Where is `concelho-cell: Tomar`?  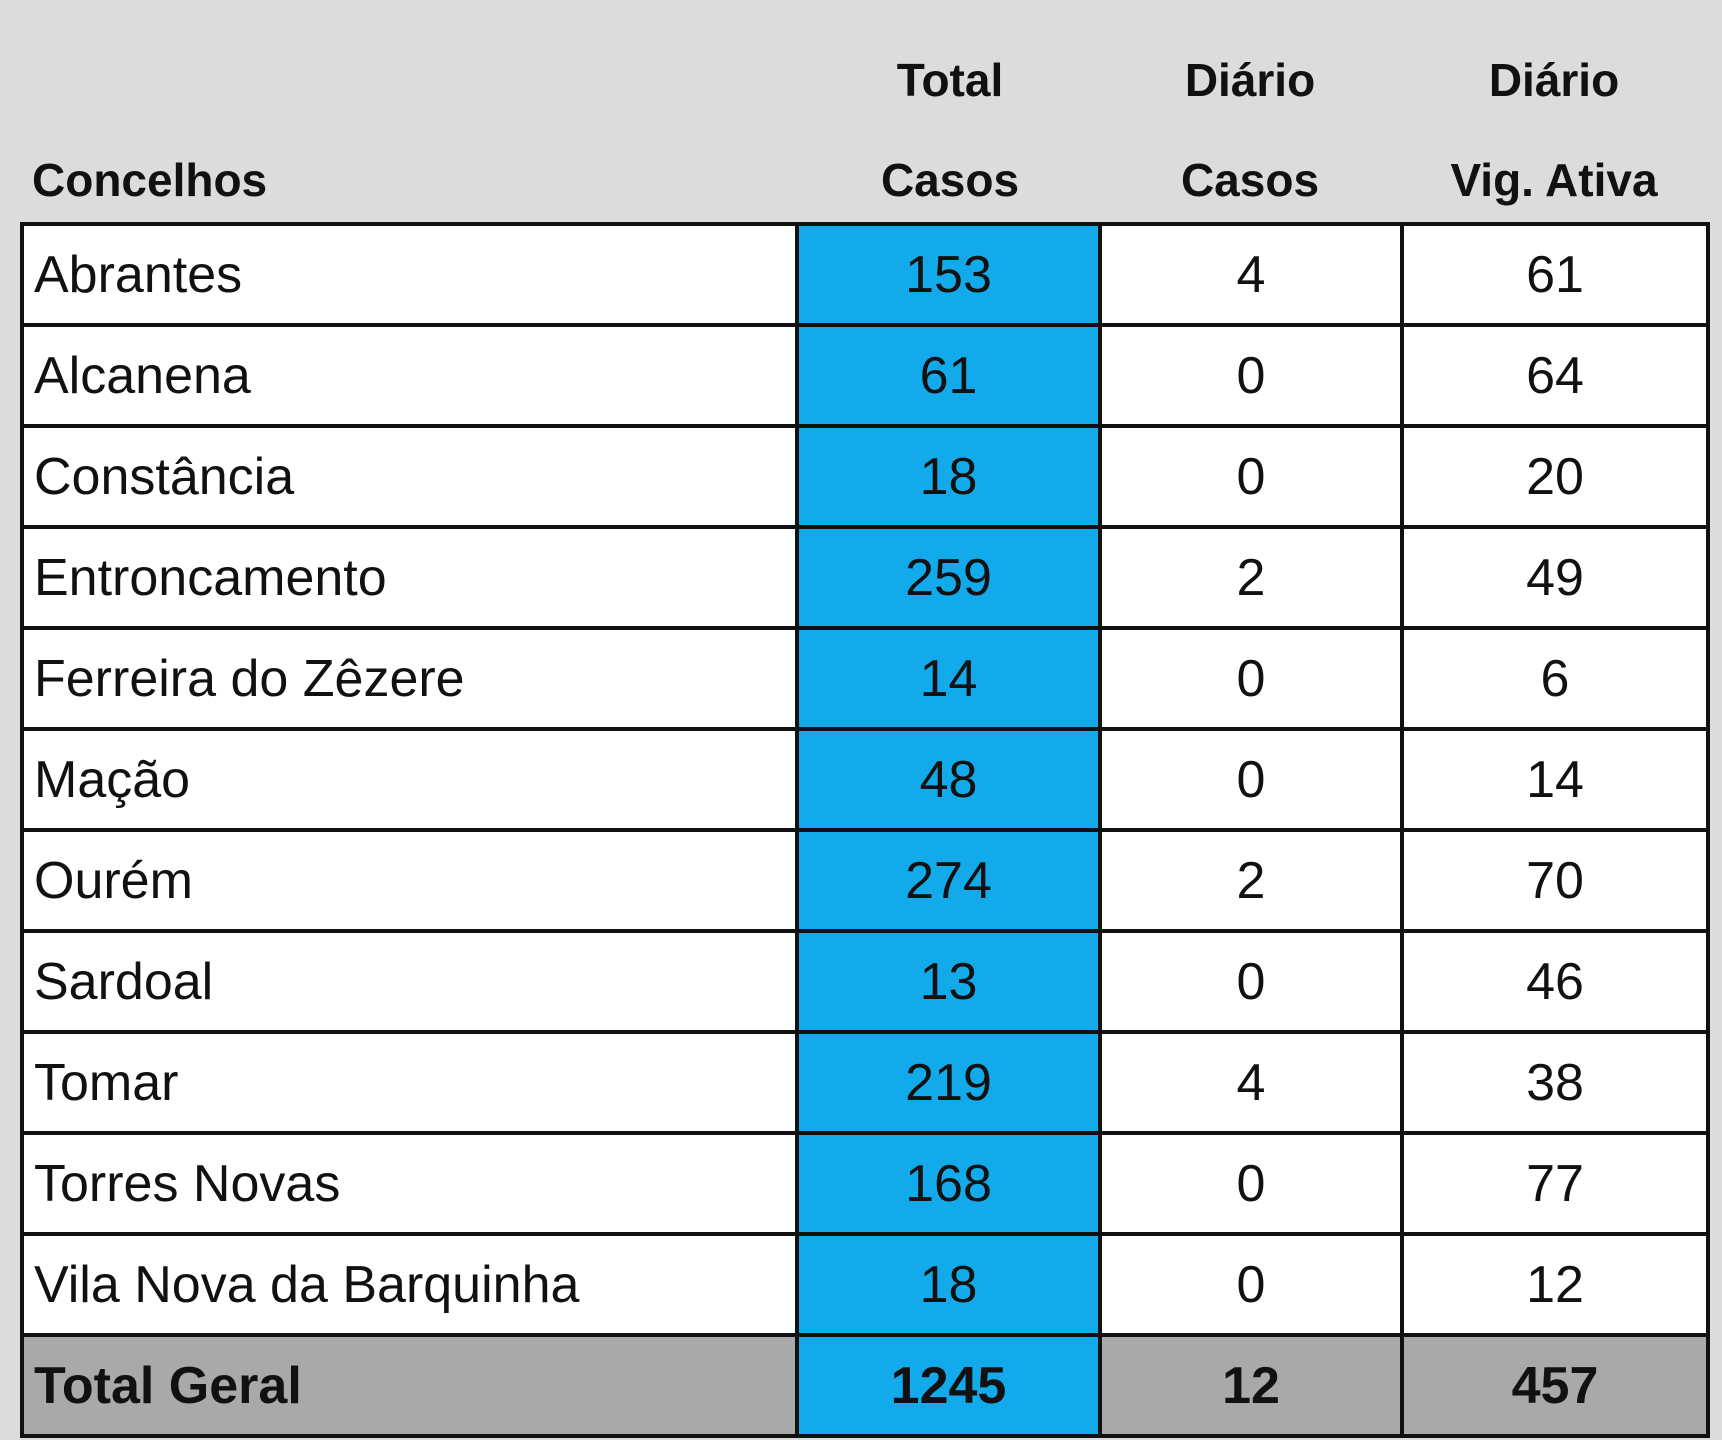
concelho-cell: Tomar is located at coordinates (409, 1082).